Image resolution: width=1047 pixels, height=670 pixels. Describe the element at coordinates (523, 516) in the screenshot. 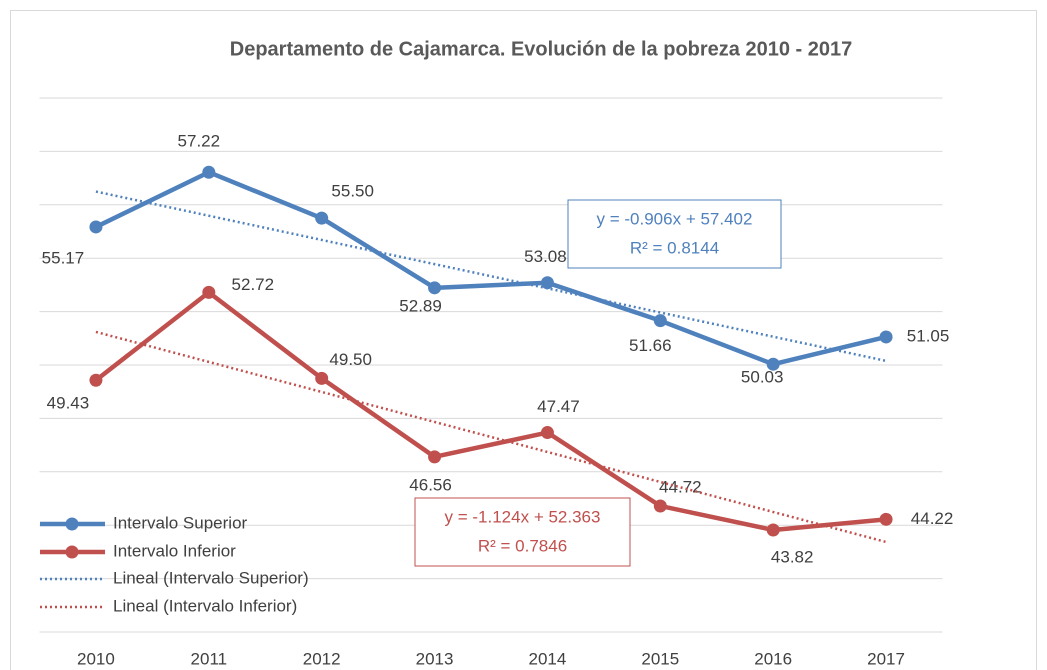

I see `trend-equation: y = -1.124x + 52.363` at that location.